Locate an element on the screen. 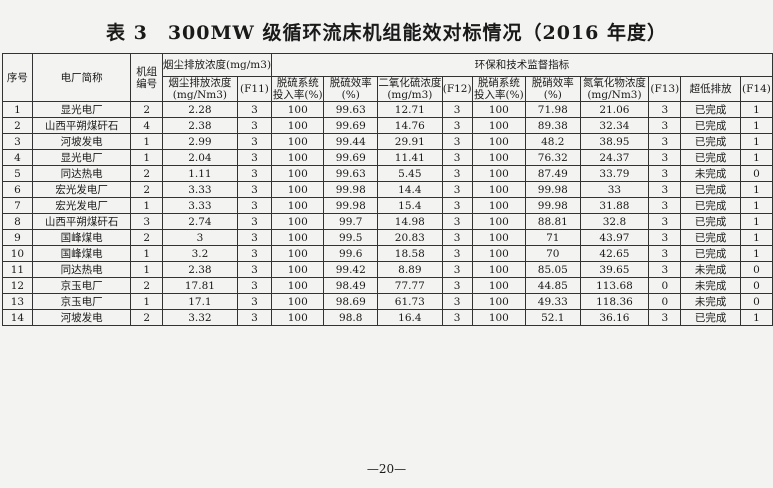  table-cell: 8 is located at coordinates (17, 221).